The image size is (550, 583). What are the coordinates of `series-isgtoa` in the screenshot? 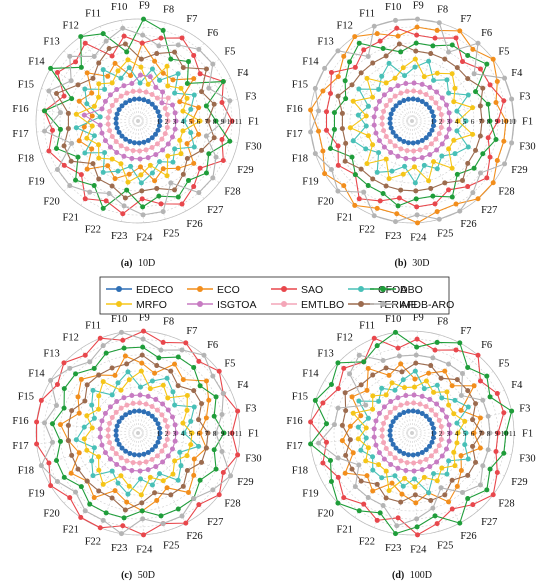 It's located at (412, 433).